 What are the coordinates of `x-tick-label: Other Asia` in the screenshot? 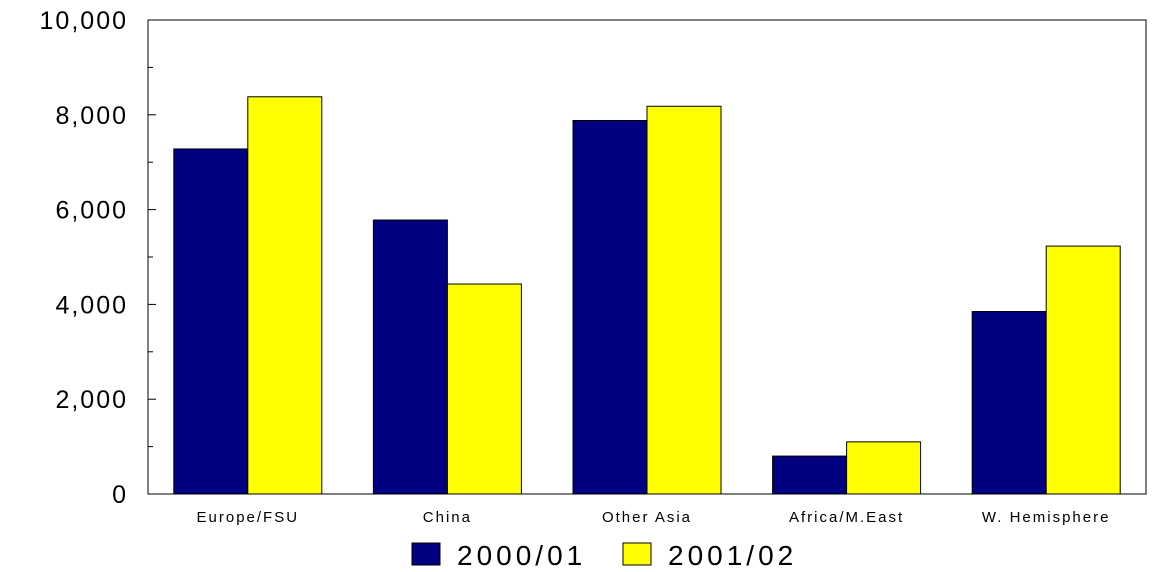 It's located at (647, 517).